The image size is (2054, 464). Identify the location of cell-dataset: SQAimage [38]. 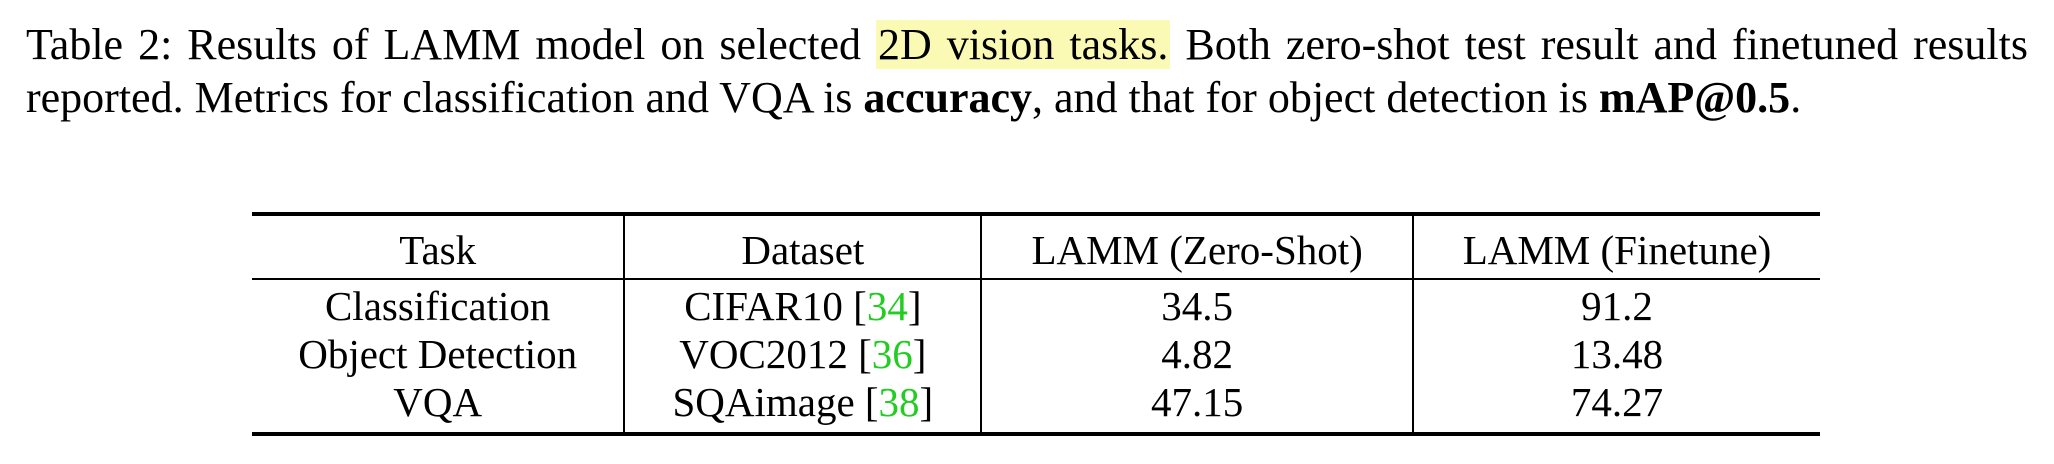
(803, 406).